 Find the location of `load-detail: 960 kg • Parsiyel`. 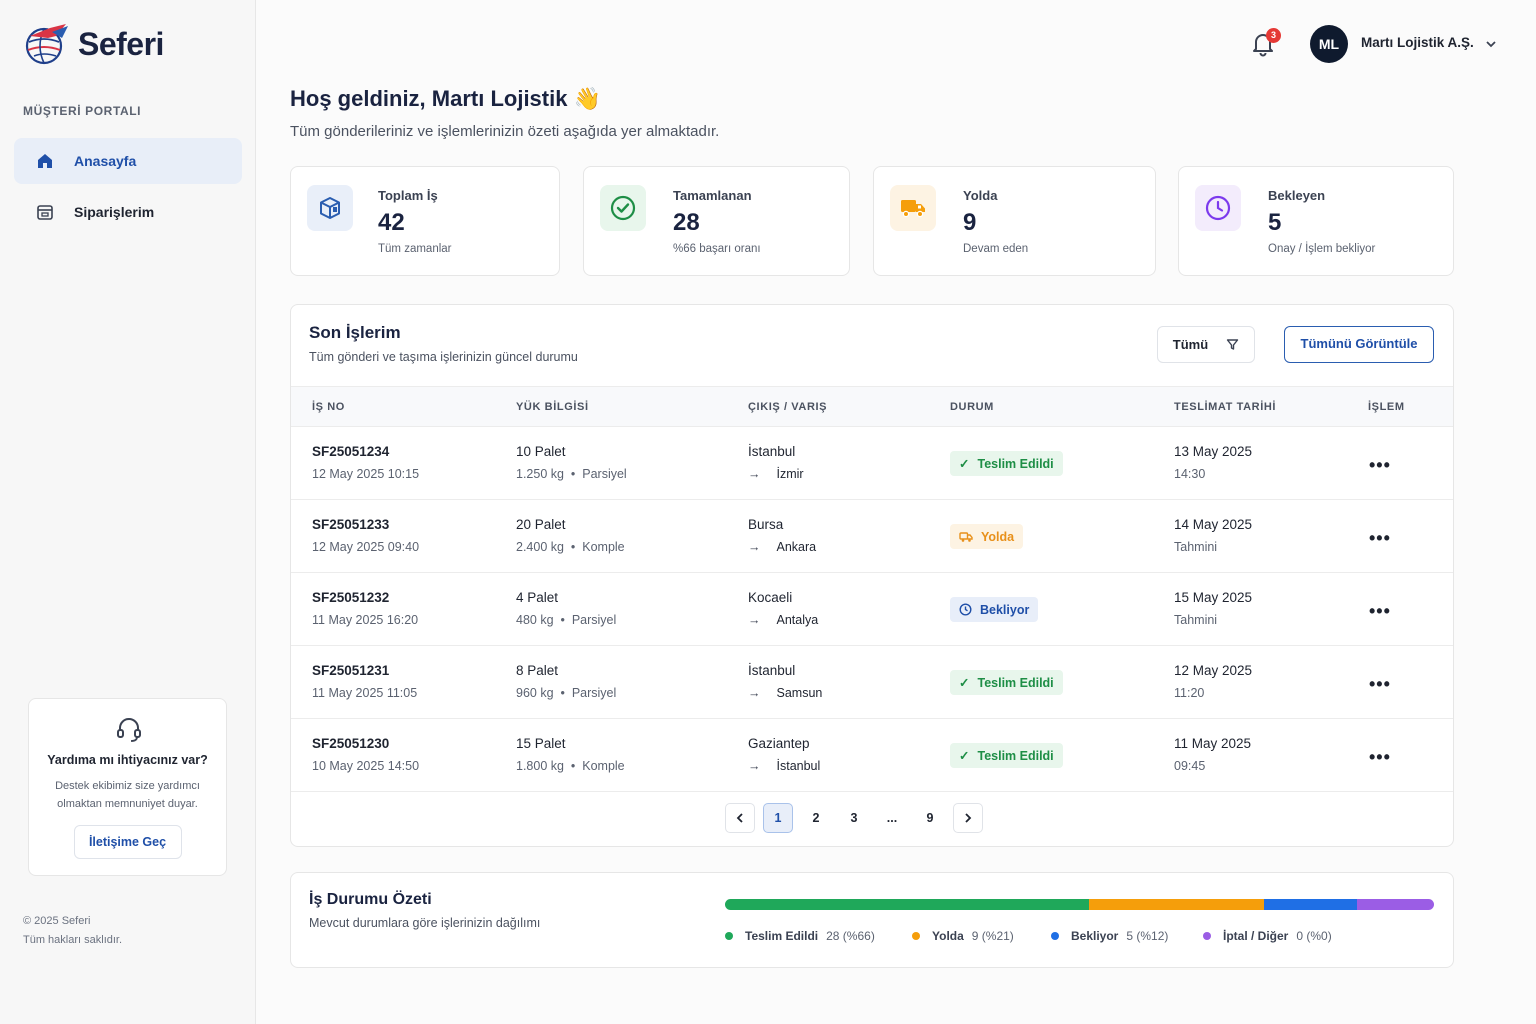

load-detail: 960 kg • Parsiyel is located at coordinates (566, 693).